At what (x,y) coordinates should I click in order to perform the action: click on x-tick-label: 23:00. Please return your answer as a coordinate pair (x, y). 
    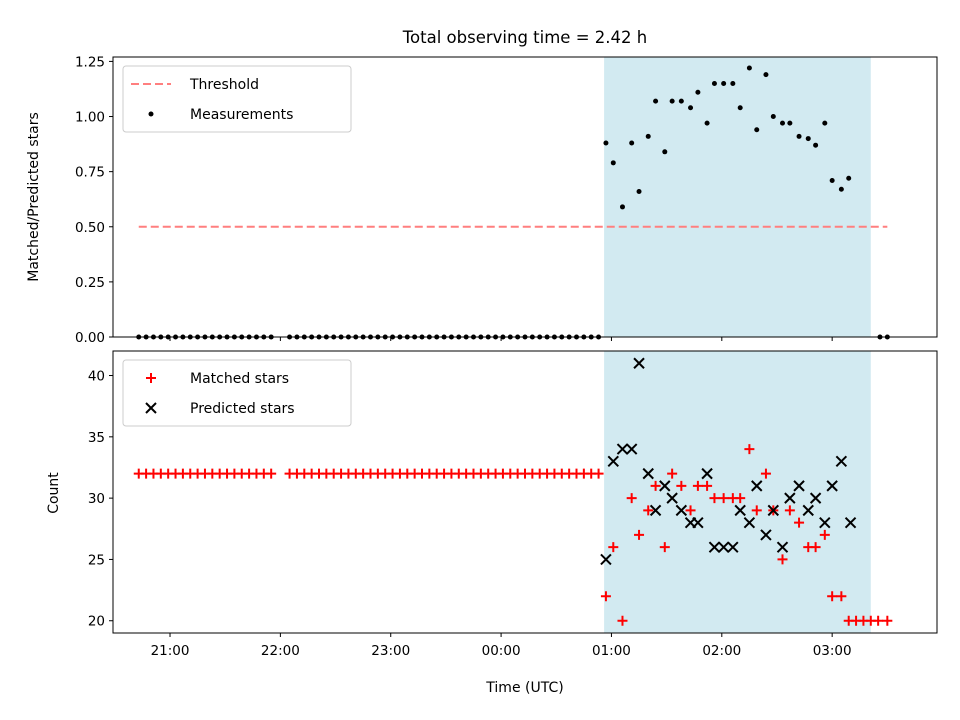
    Looking at the image, I should click on (390, 651).